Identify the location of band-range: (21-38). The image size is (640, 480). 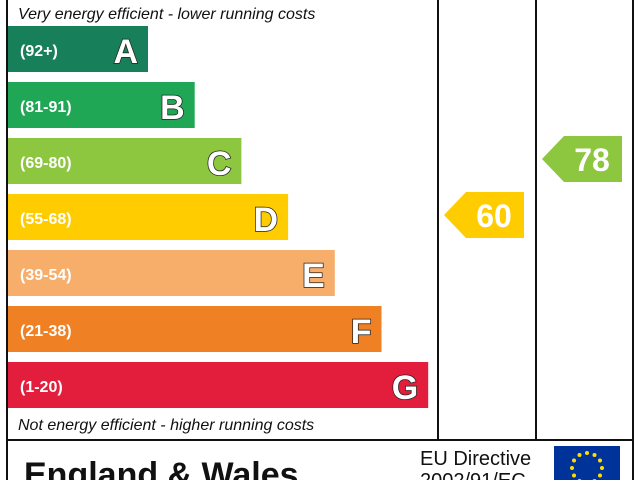
(46, 331).